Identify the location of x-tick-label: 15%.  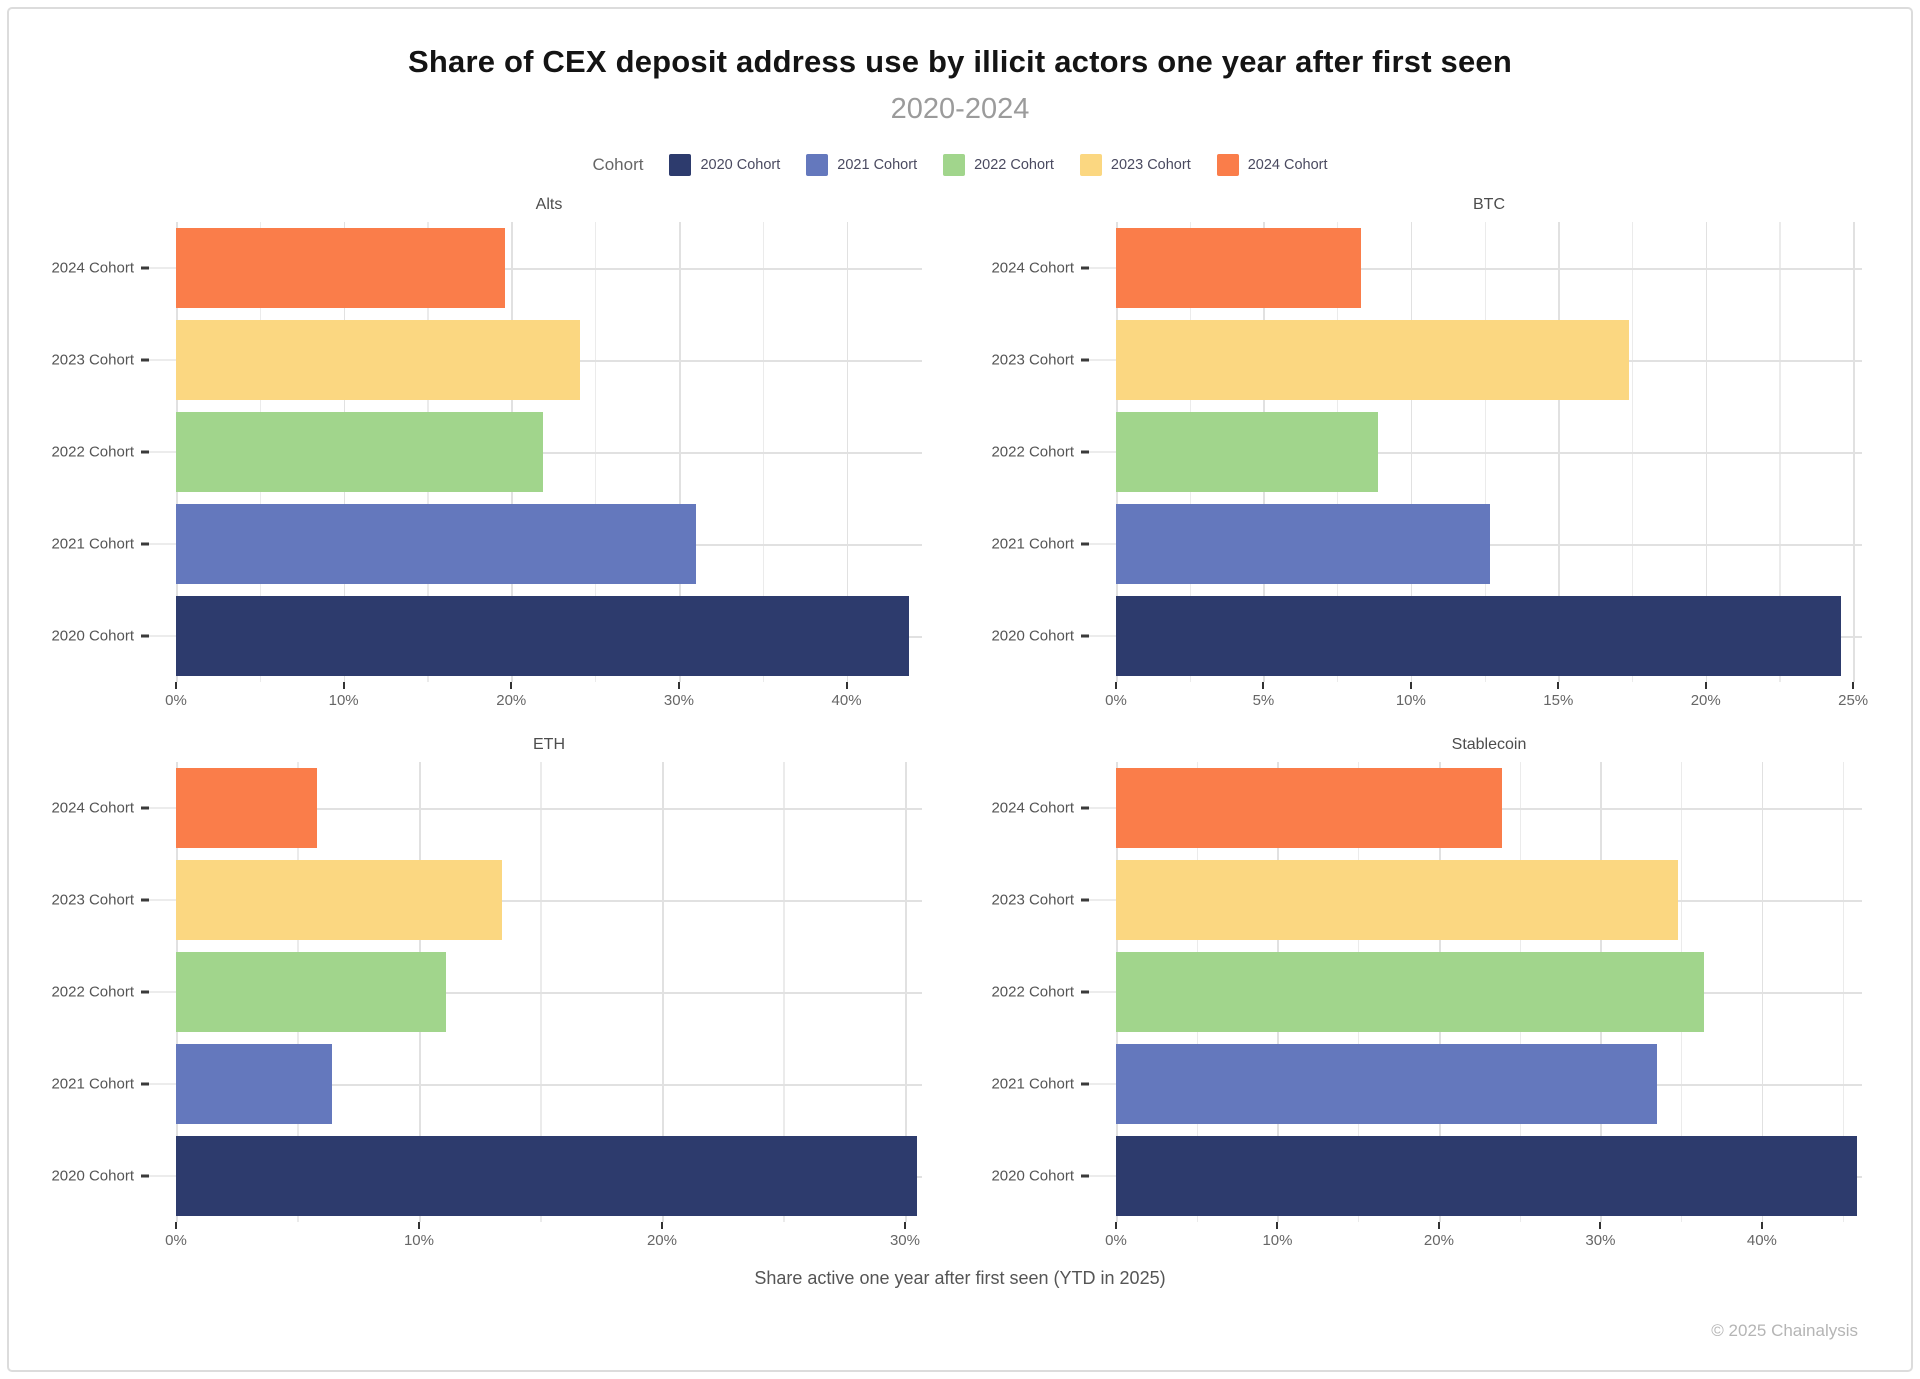
(1558, 700).